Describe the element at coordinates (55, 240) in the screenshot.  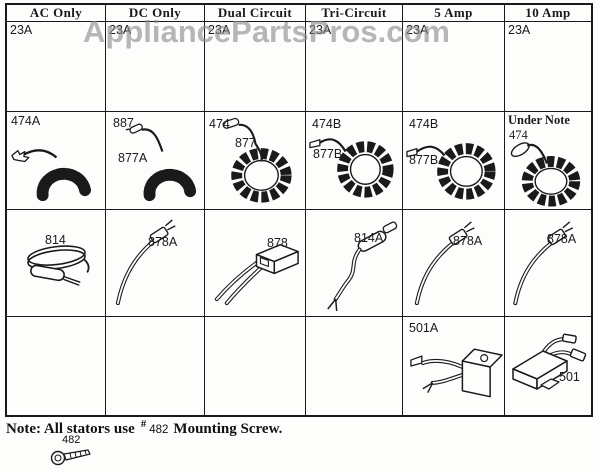
I see `part-label-814: 814` at that location.